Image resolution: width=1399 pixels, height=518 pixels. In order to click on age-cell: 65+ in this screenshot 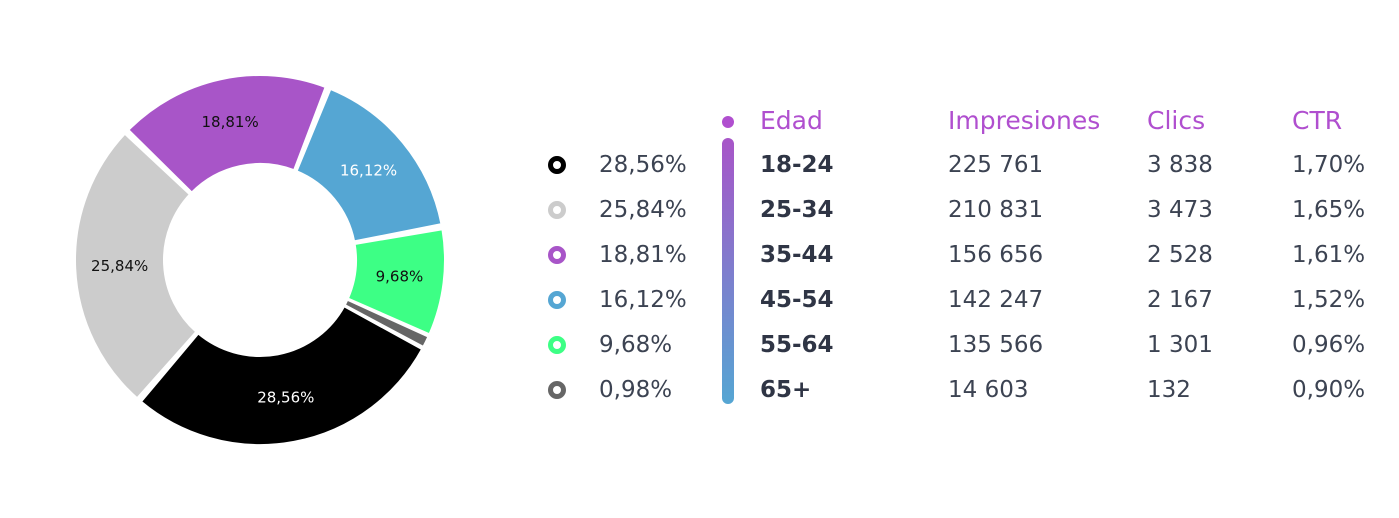, I will do `click(786, 390)`.